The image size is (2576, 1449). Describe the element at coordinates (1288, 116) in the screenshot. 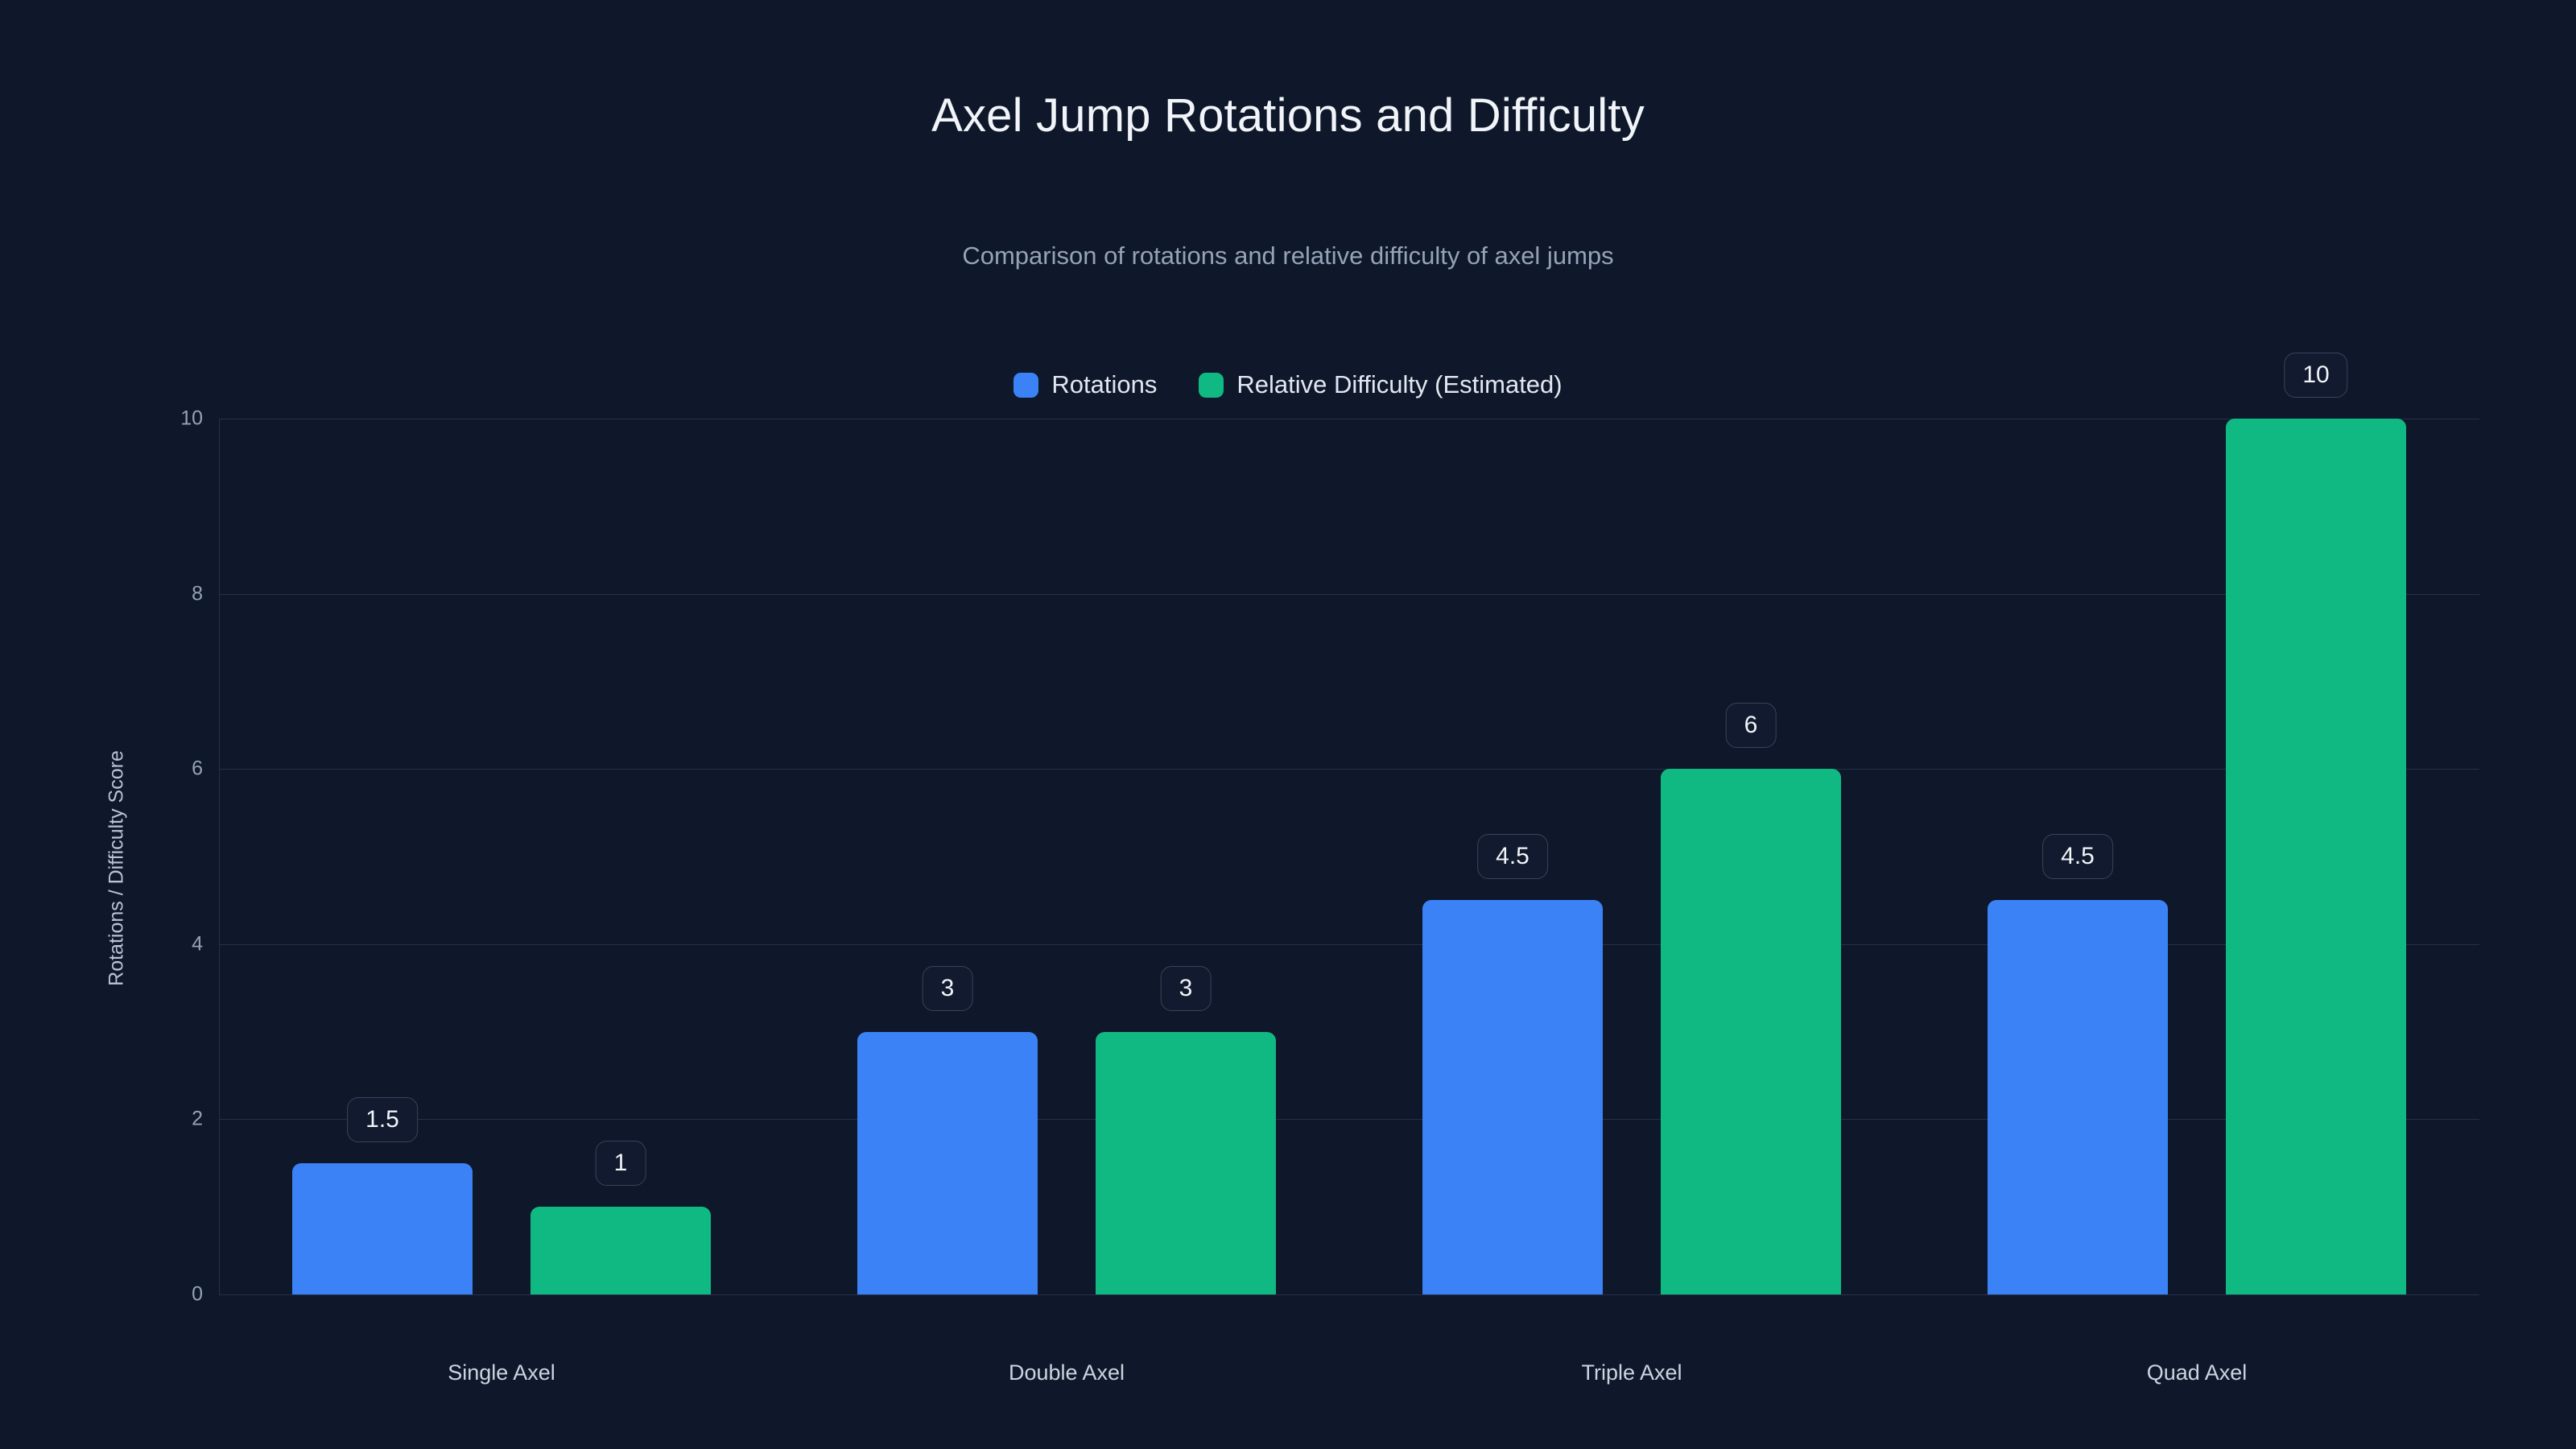

I see `chart-title: Axel Jump Rotations and Difficulty` at that location.